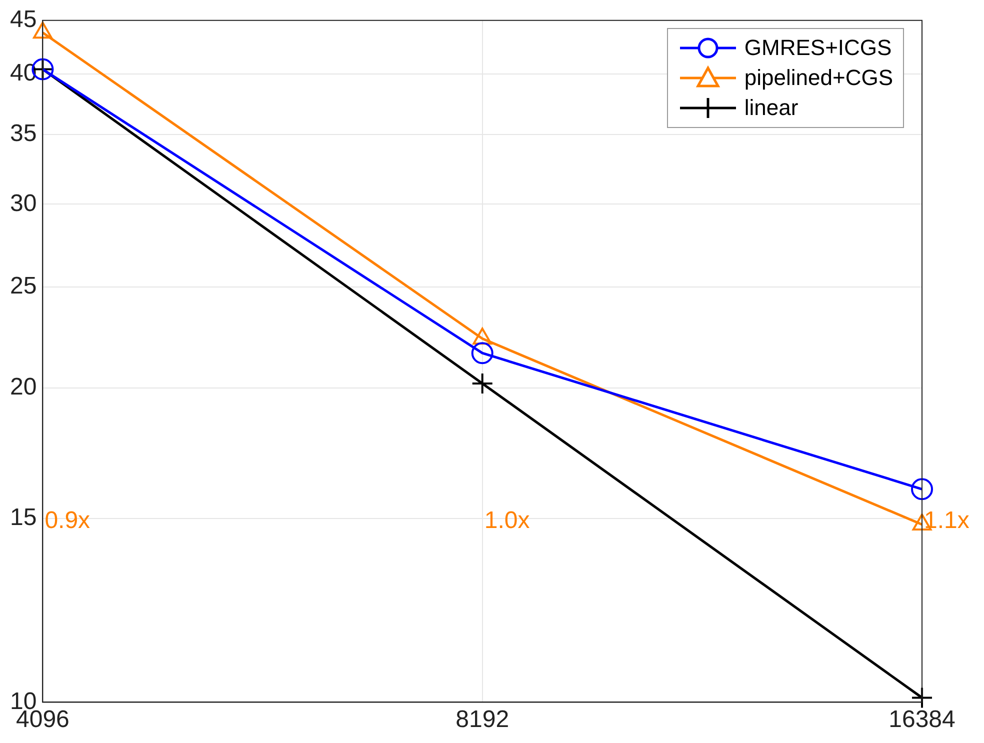 Image resolution: width=984 pixels, height=743 pixels. What do you see at coordinates (818, 78) in the screenshot?
I see `legend-label: pipelined+CGS` at bounding box center [818, 78].